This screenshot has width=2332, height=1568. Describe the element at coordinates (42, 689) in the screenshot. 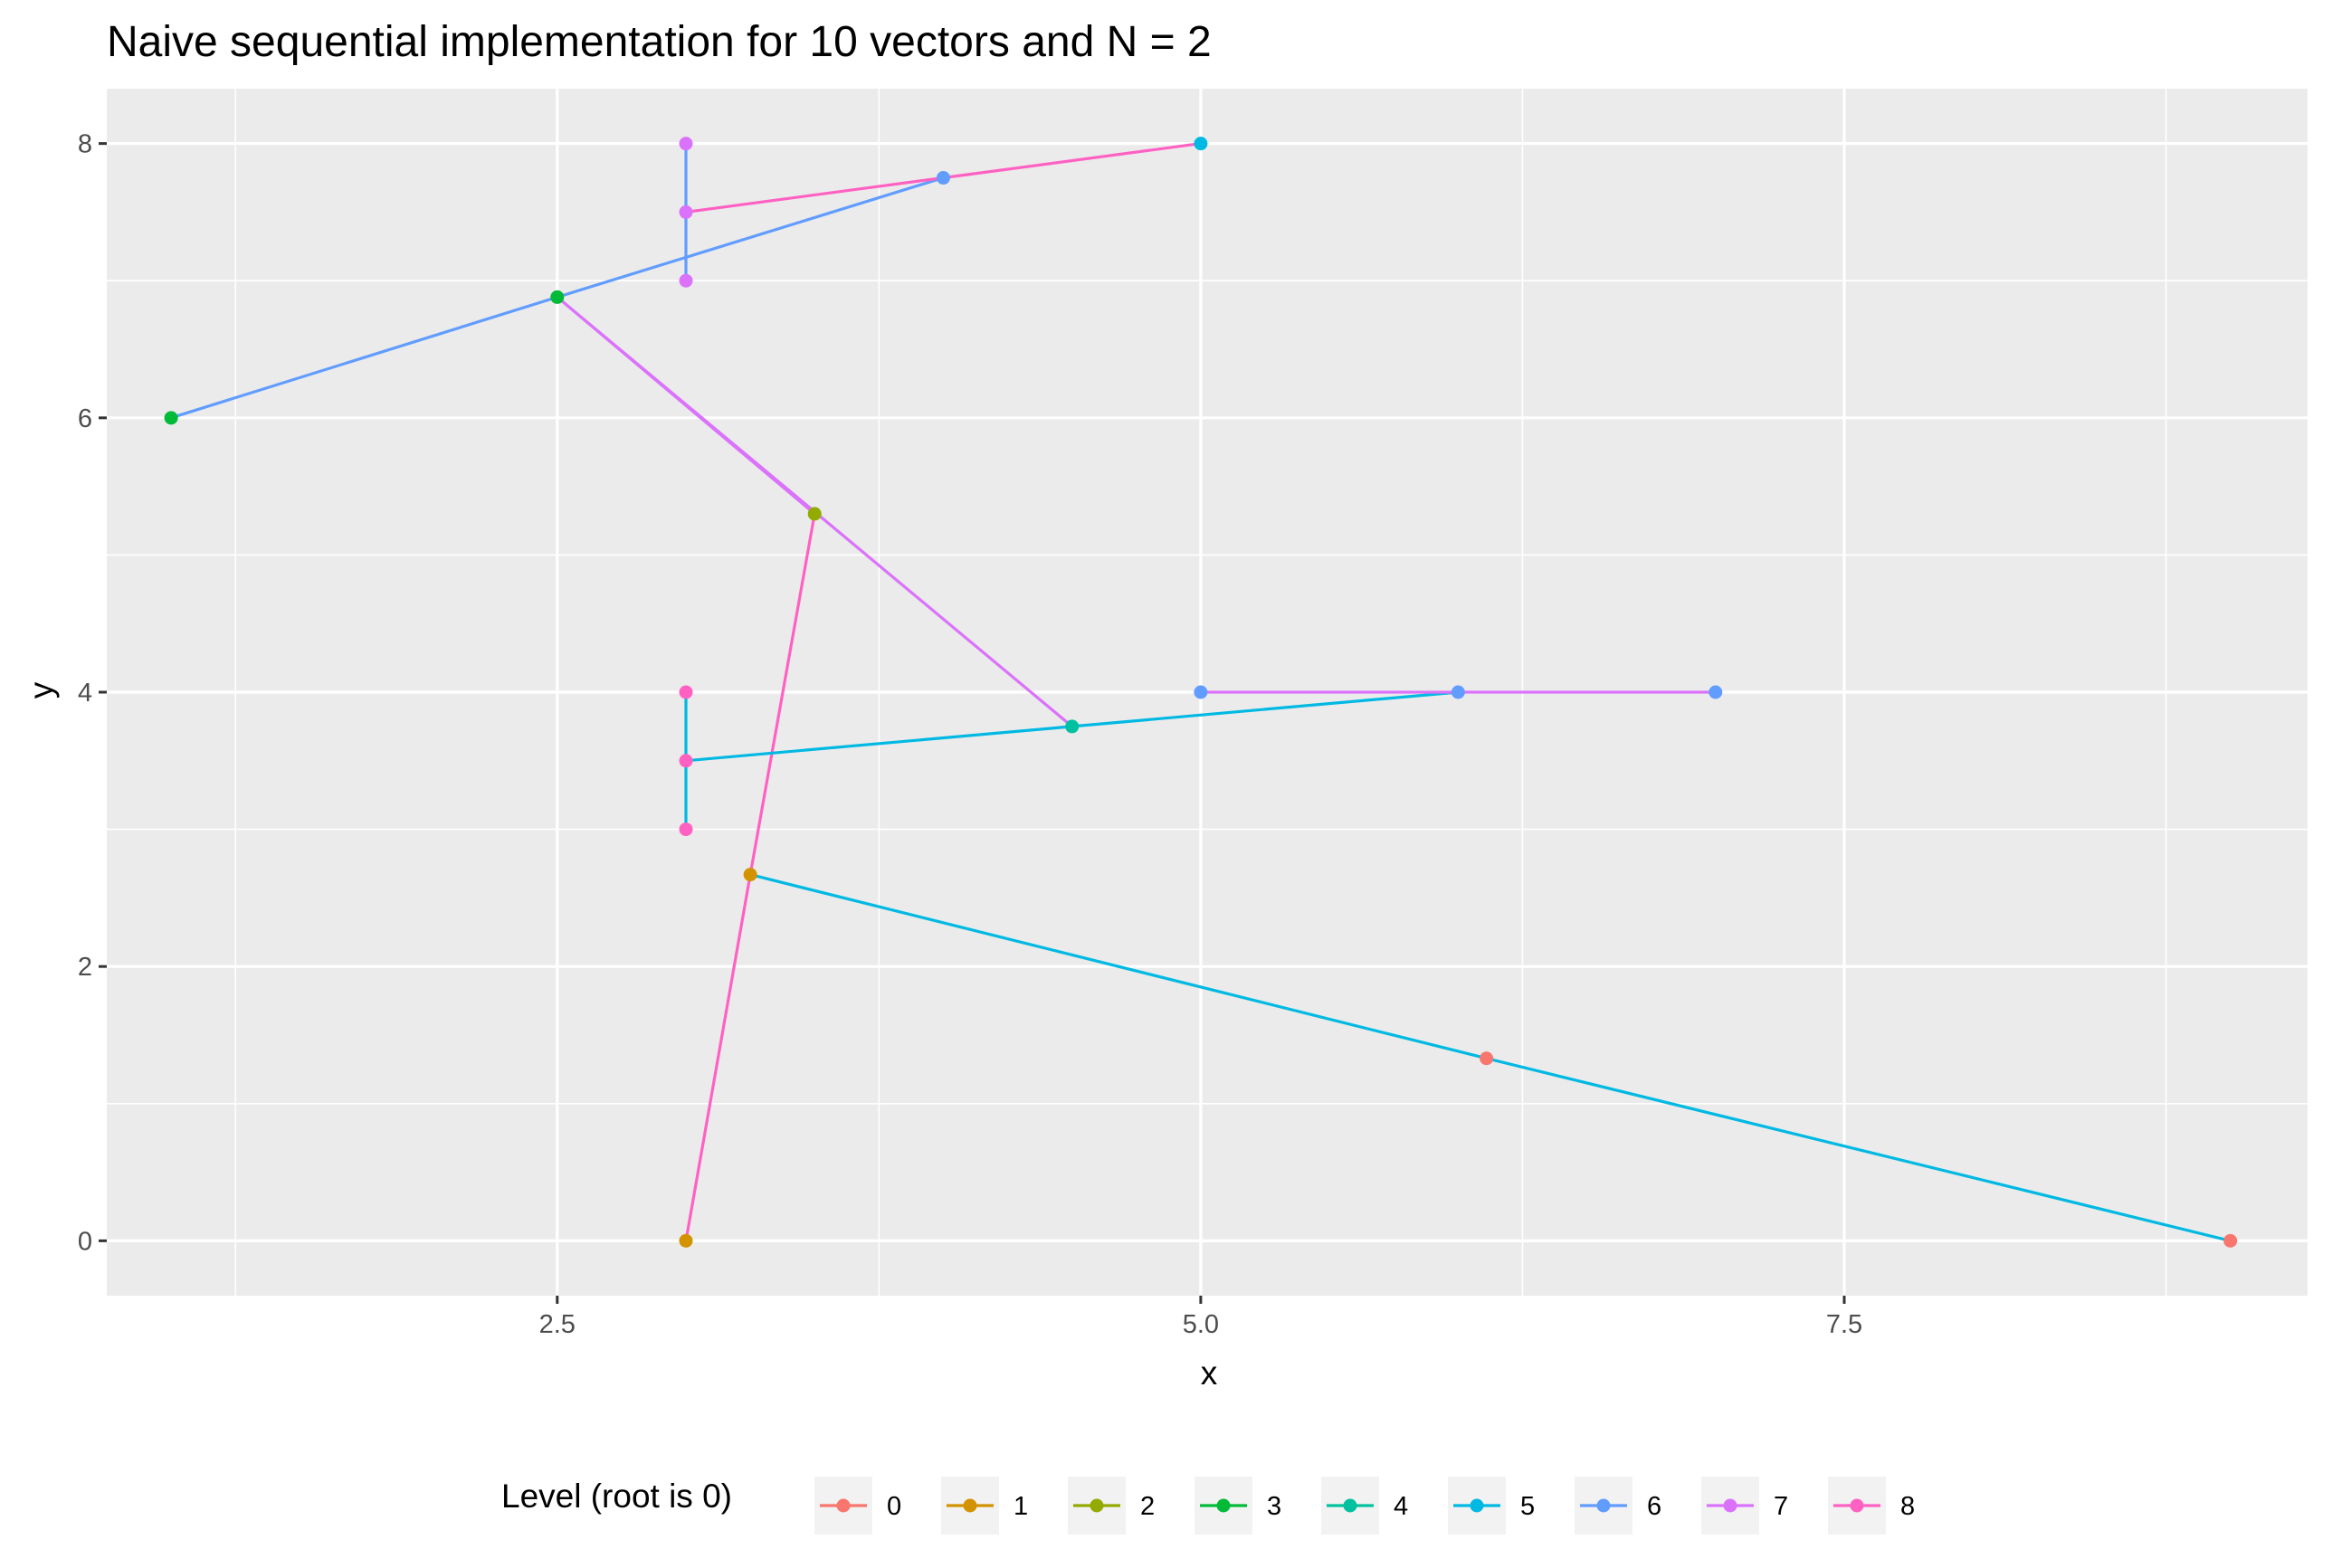

I see `y-axis-title: y` at that location.